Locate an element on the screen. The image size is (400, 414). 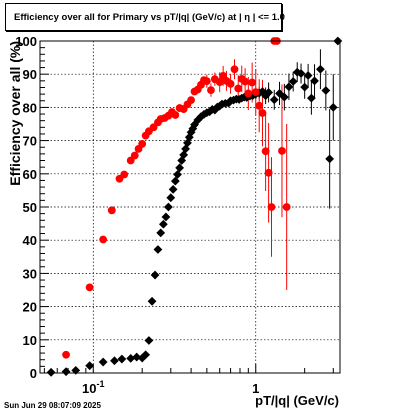
y-tick-label: 90 is located at coordinates (30, 74).